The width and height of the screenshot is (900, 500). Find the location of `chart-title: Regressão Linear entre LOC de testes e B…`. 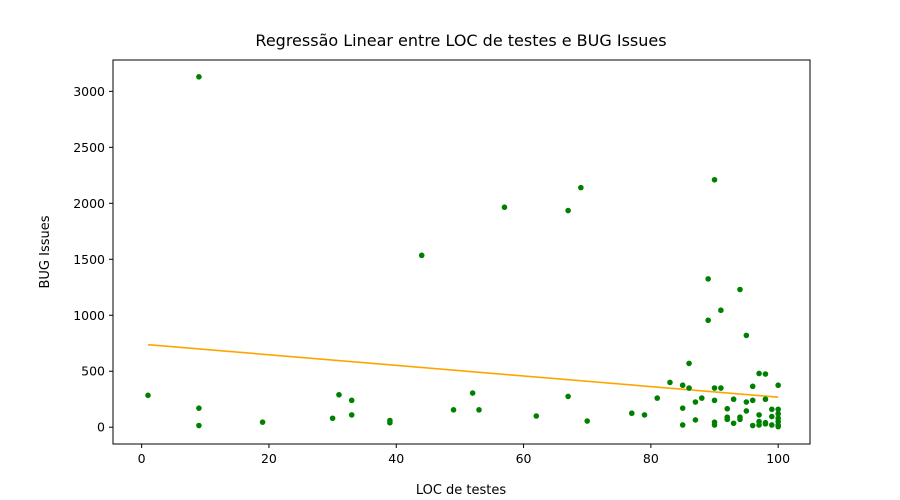

chart-title: Regressão Linear entre LOC de testes e B… is located at coordinates (460, 40).